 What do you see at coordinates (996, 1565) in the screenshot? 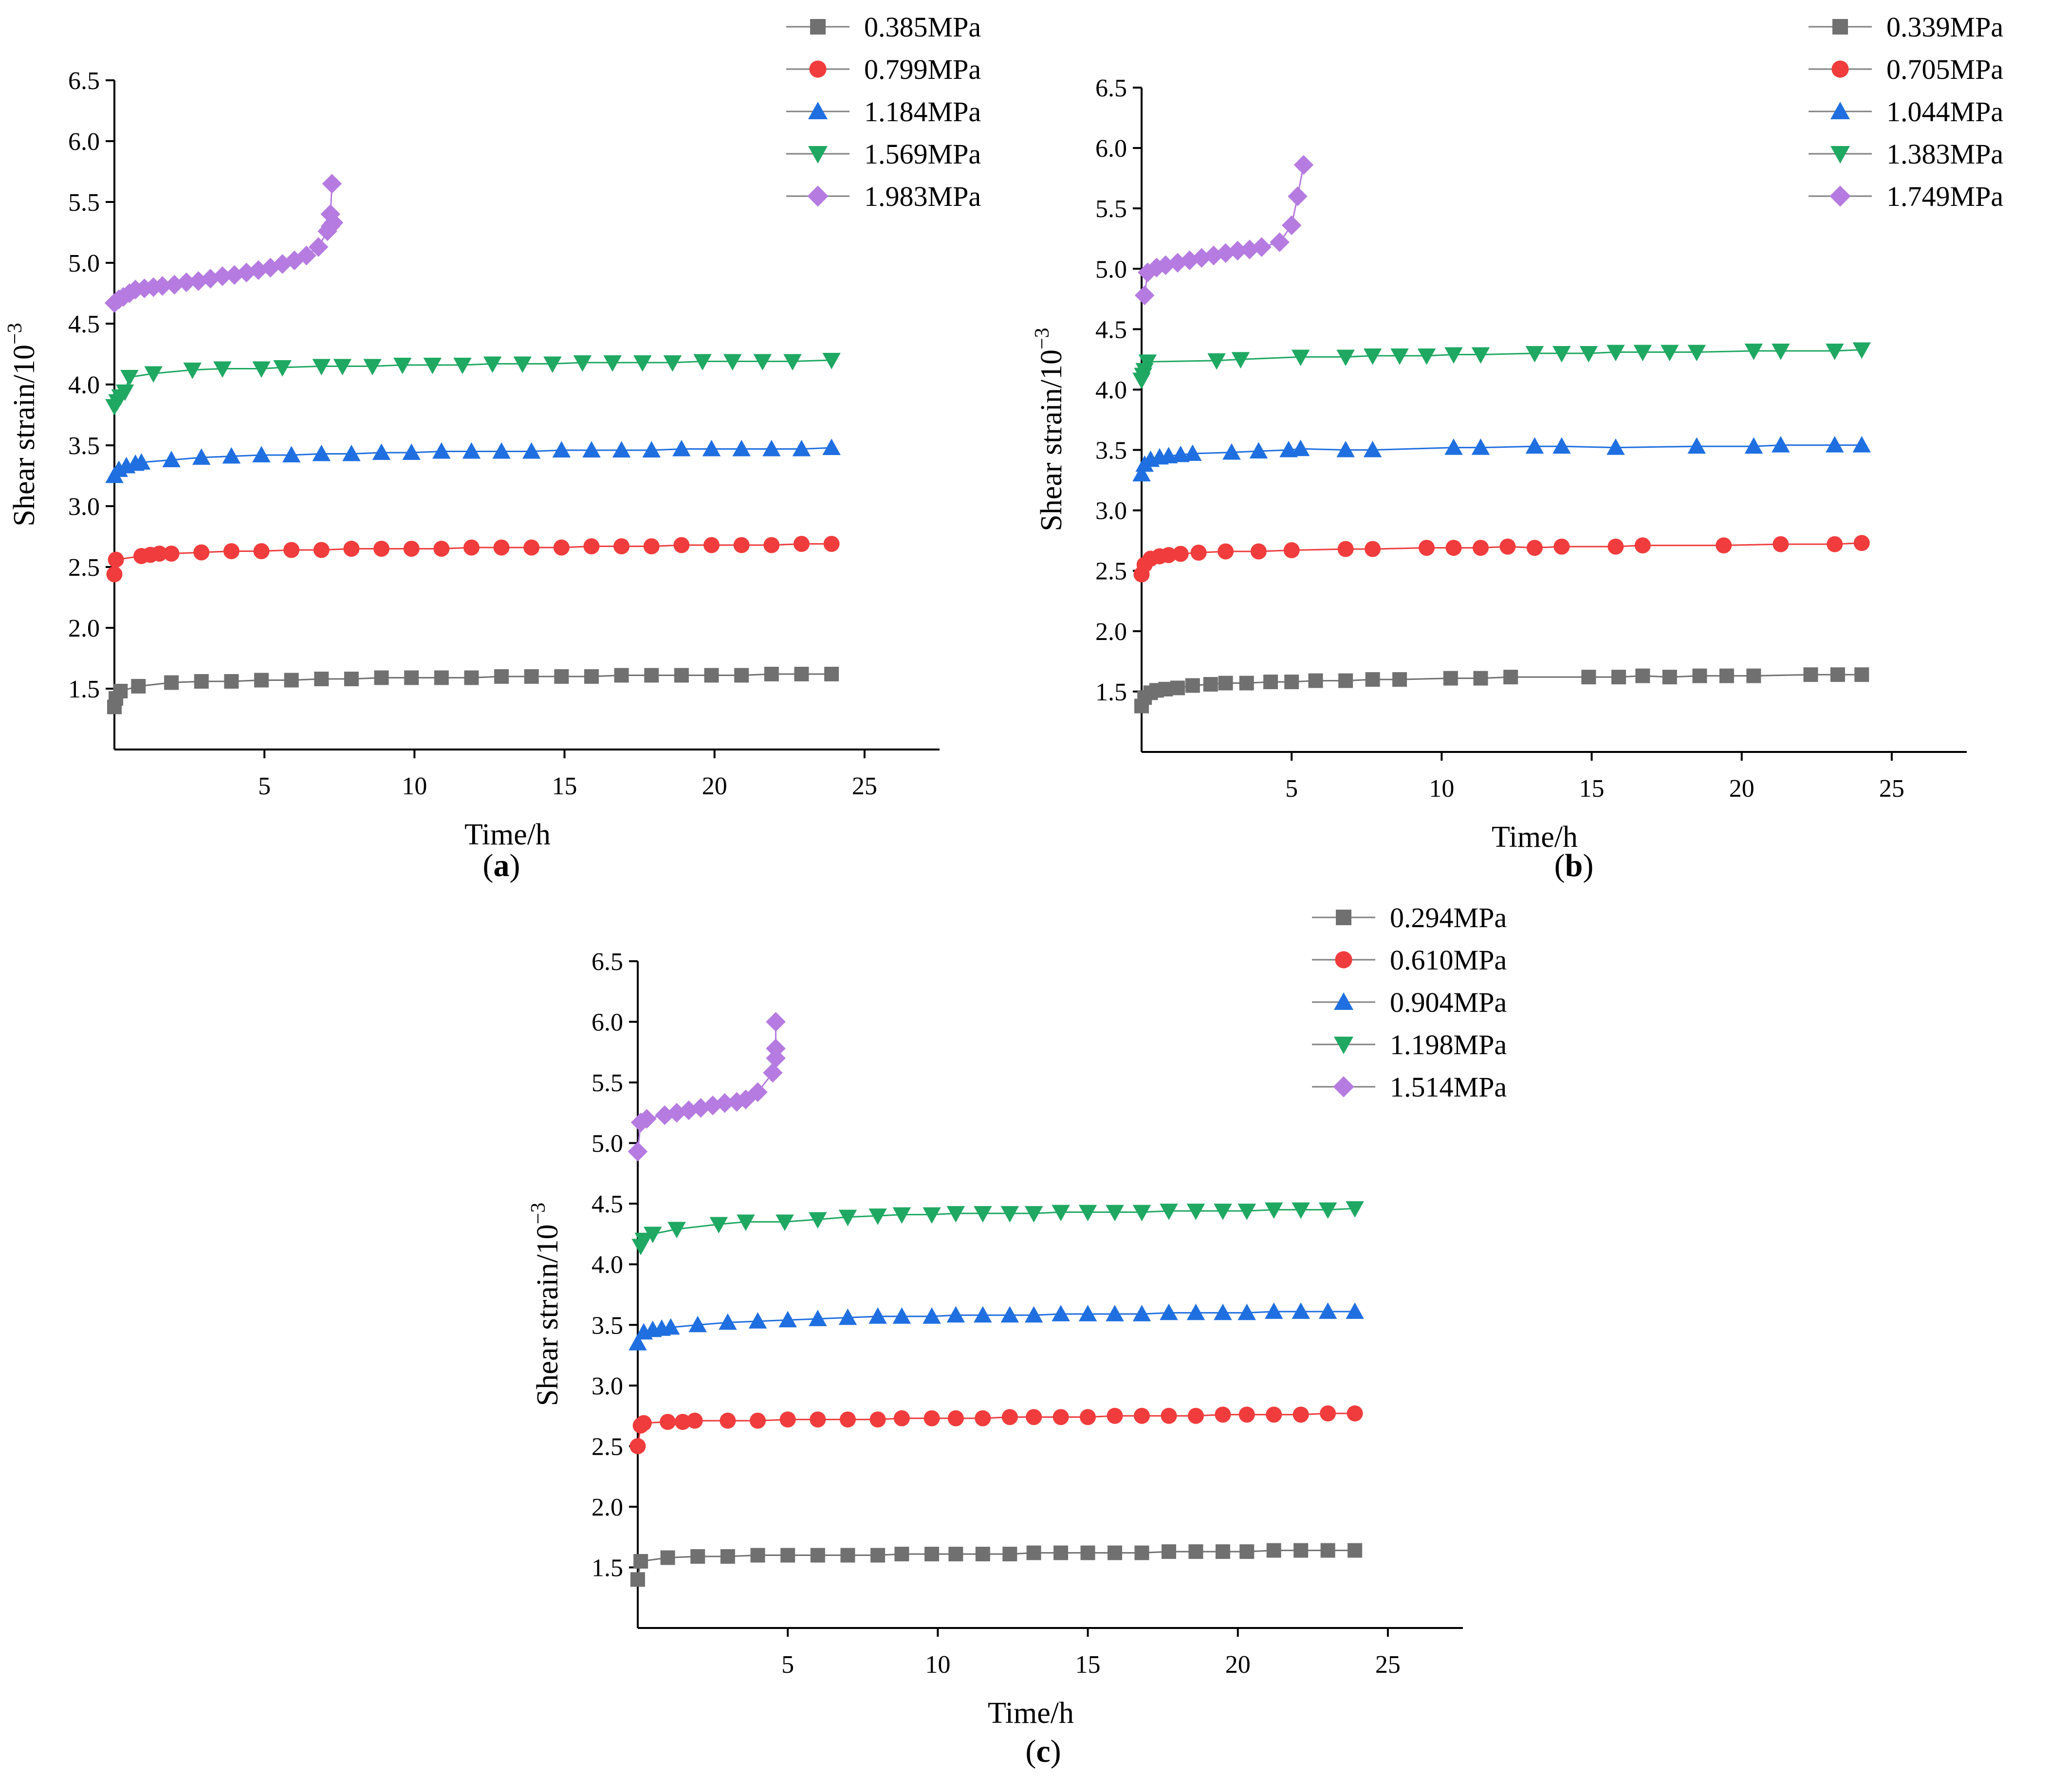
I see `series-0.294MPa` at bounding box center [996, 1565].